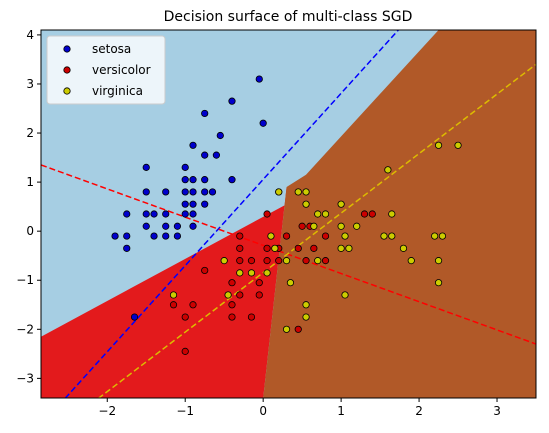 The height and width of the screenshot is (433, 549). Describe the element at coordinates (67, 91) in the screenshot. I see `legend-marker-virginica` at that location.